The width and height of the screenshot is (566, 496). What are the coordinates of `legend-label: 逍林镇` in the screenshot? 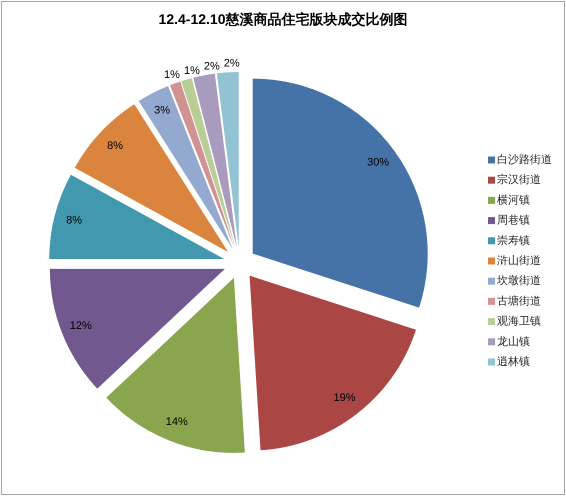 It's located at (513, 361).